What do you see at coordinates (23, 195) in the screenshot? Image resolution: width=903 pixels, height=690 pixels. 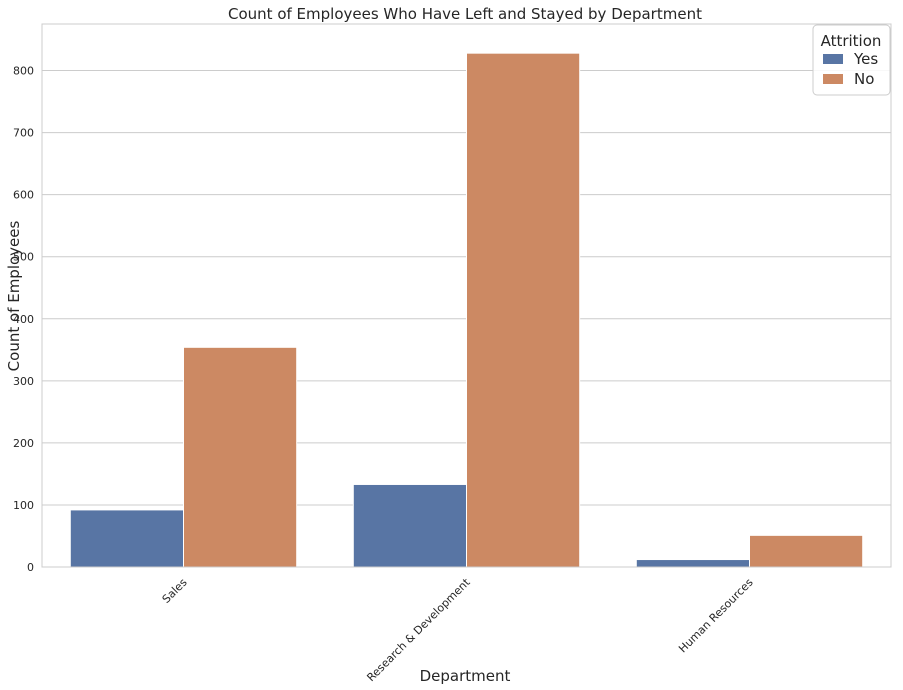 I see `y-tick-label: 600` at bounding box center [23, 195].